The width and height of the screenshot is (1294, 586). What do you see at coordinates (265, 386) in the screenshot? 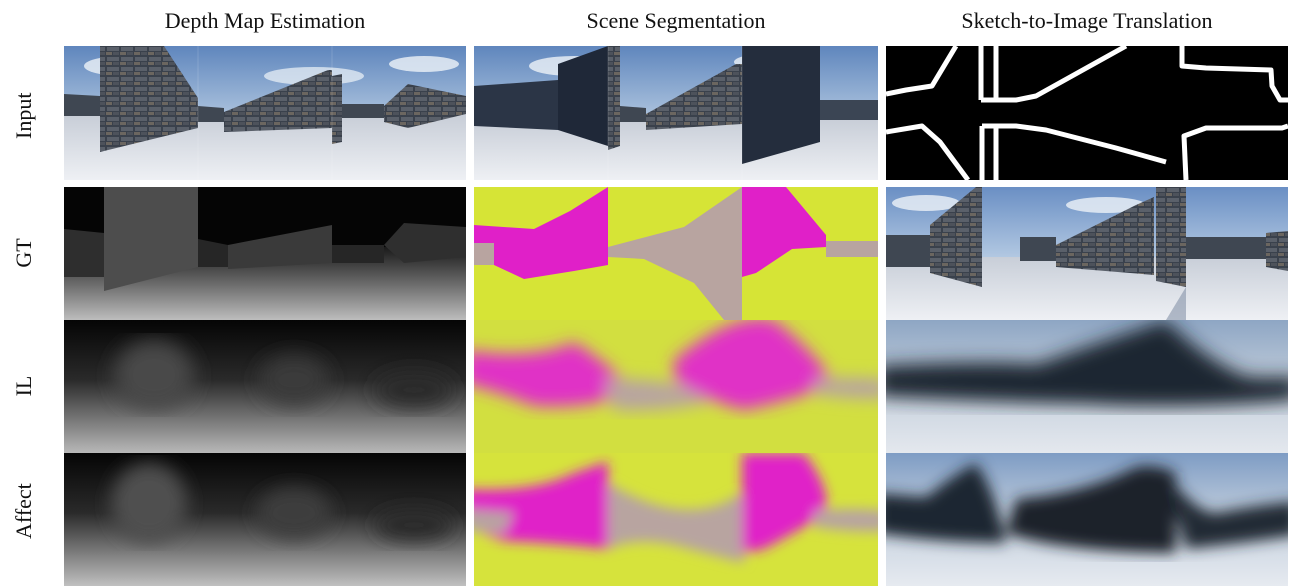
I see `depth-il-image` at bounding box center [265, 386].